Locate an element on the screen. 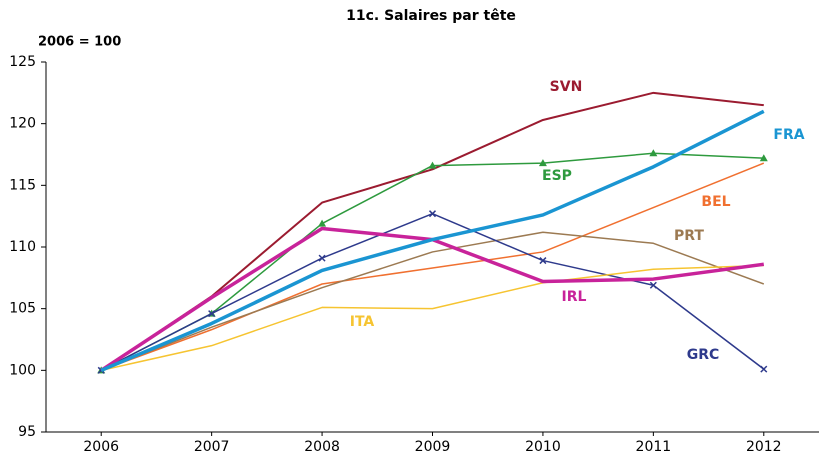 This screenshot has width=821, height=458. y-tick-label: 100 is located at coordinates (22, 370).